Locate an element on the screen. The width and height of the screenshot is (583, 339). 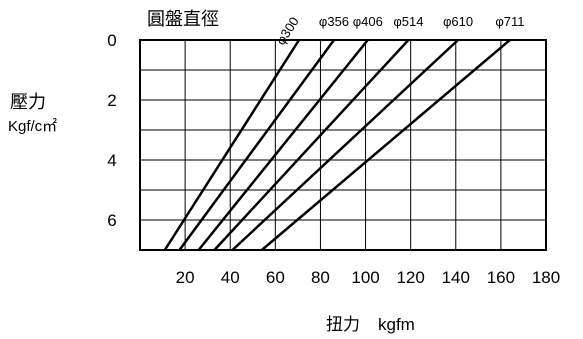
x-tick-label: 120 is located at coordinates (410, 277).